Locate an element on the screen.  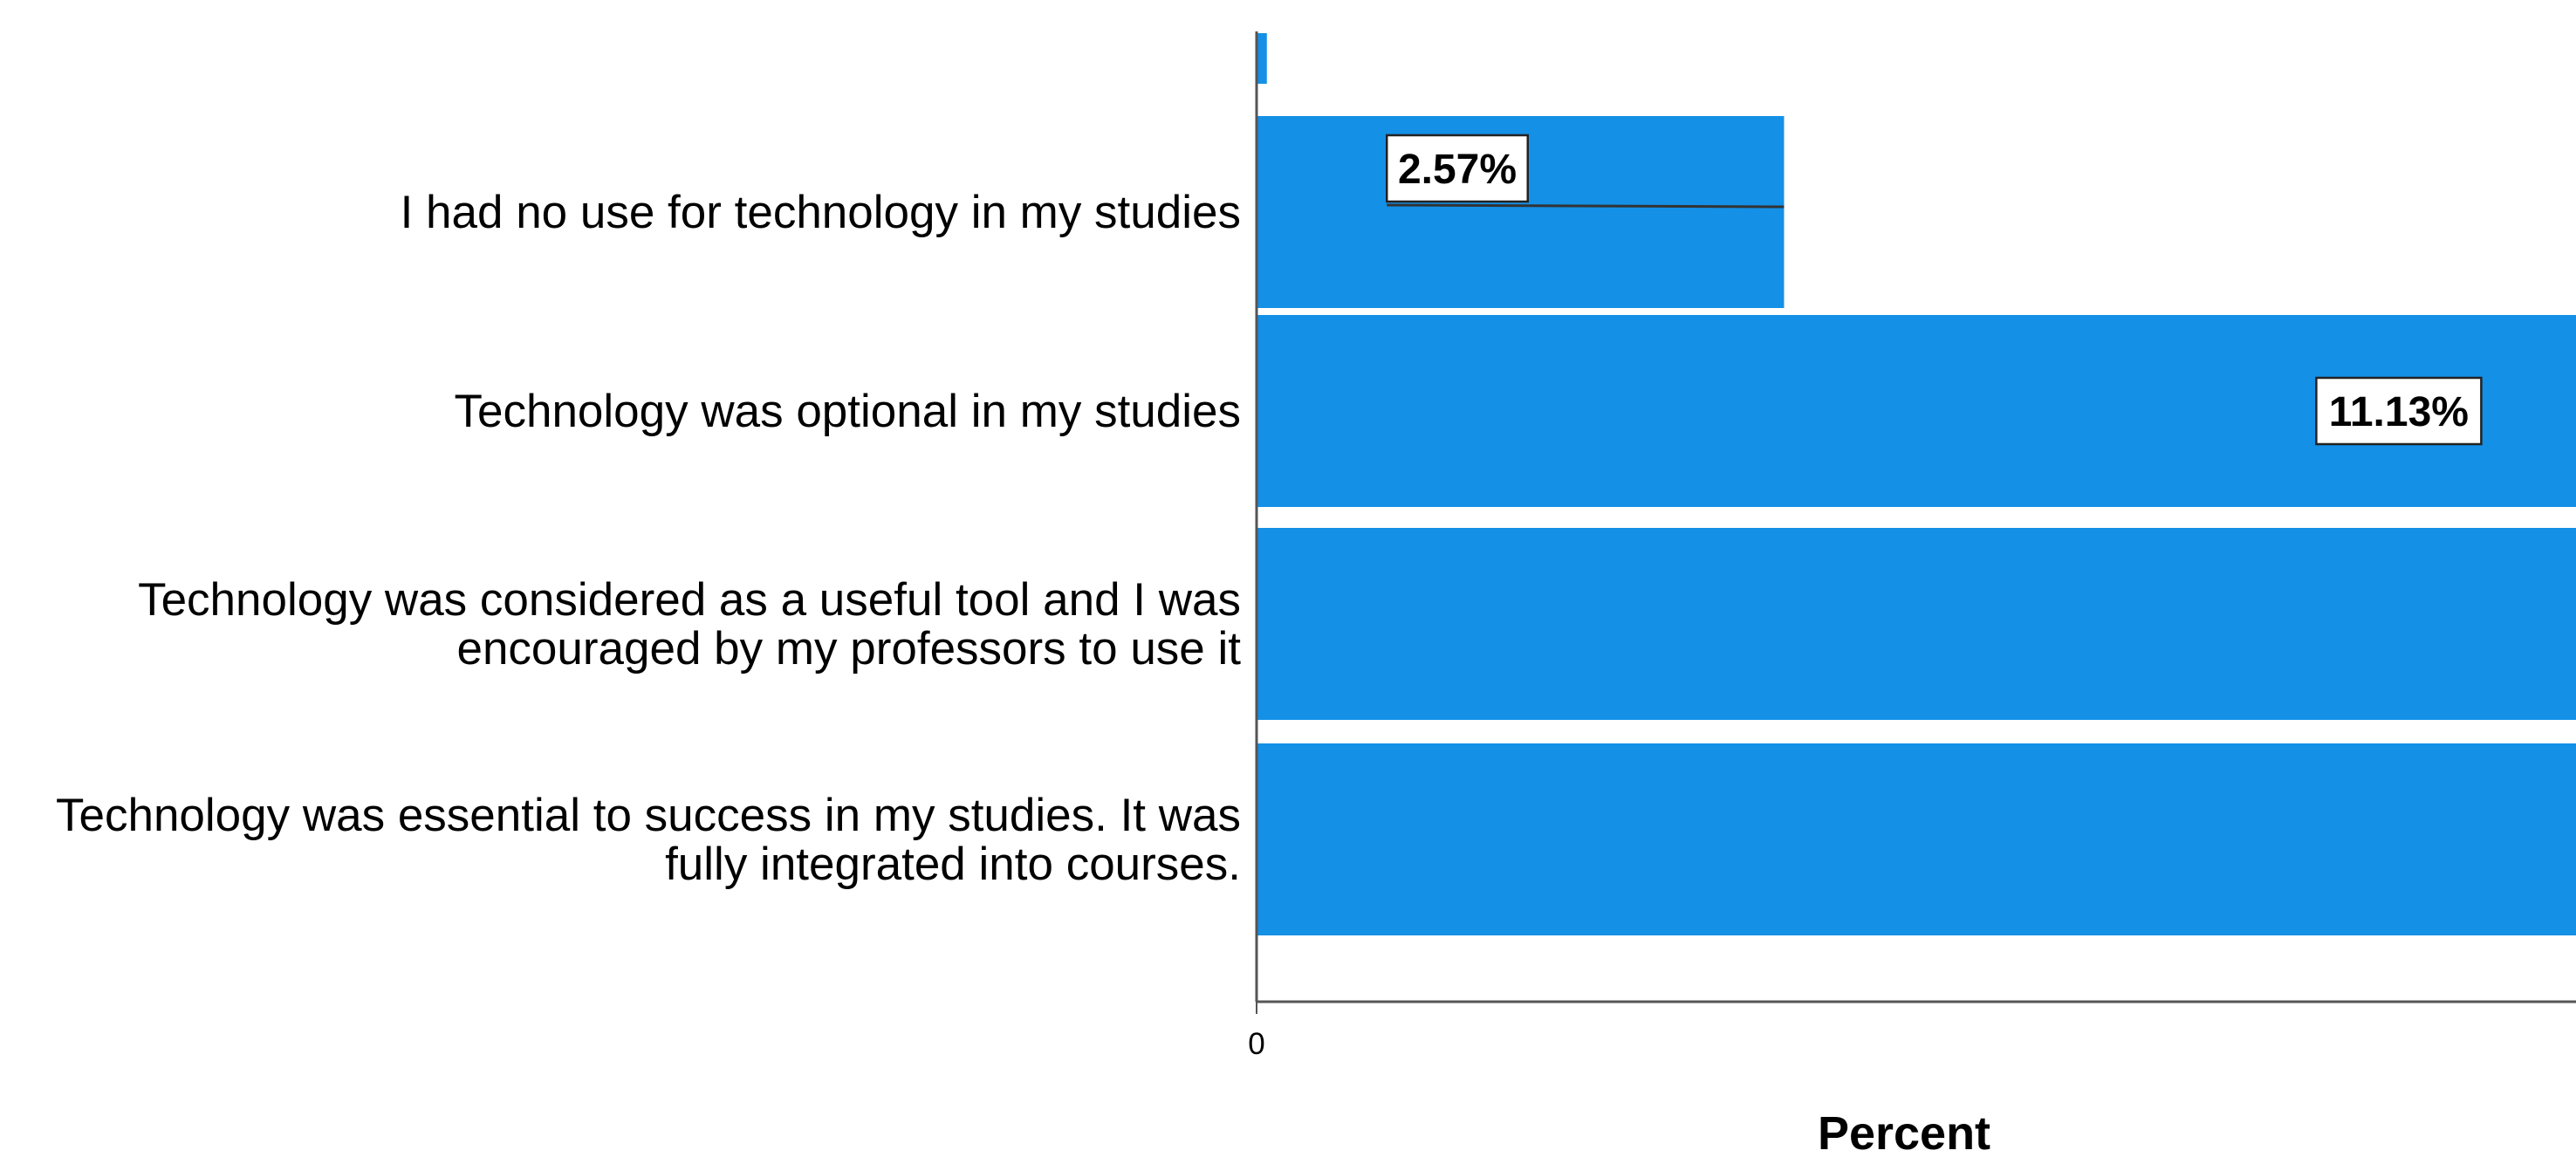
data-labels: 2.57%11.13%30.35%55.85% is located at coordinates (1935, 290).